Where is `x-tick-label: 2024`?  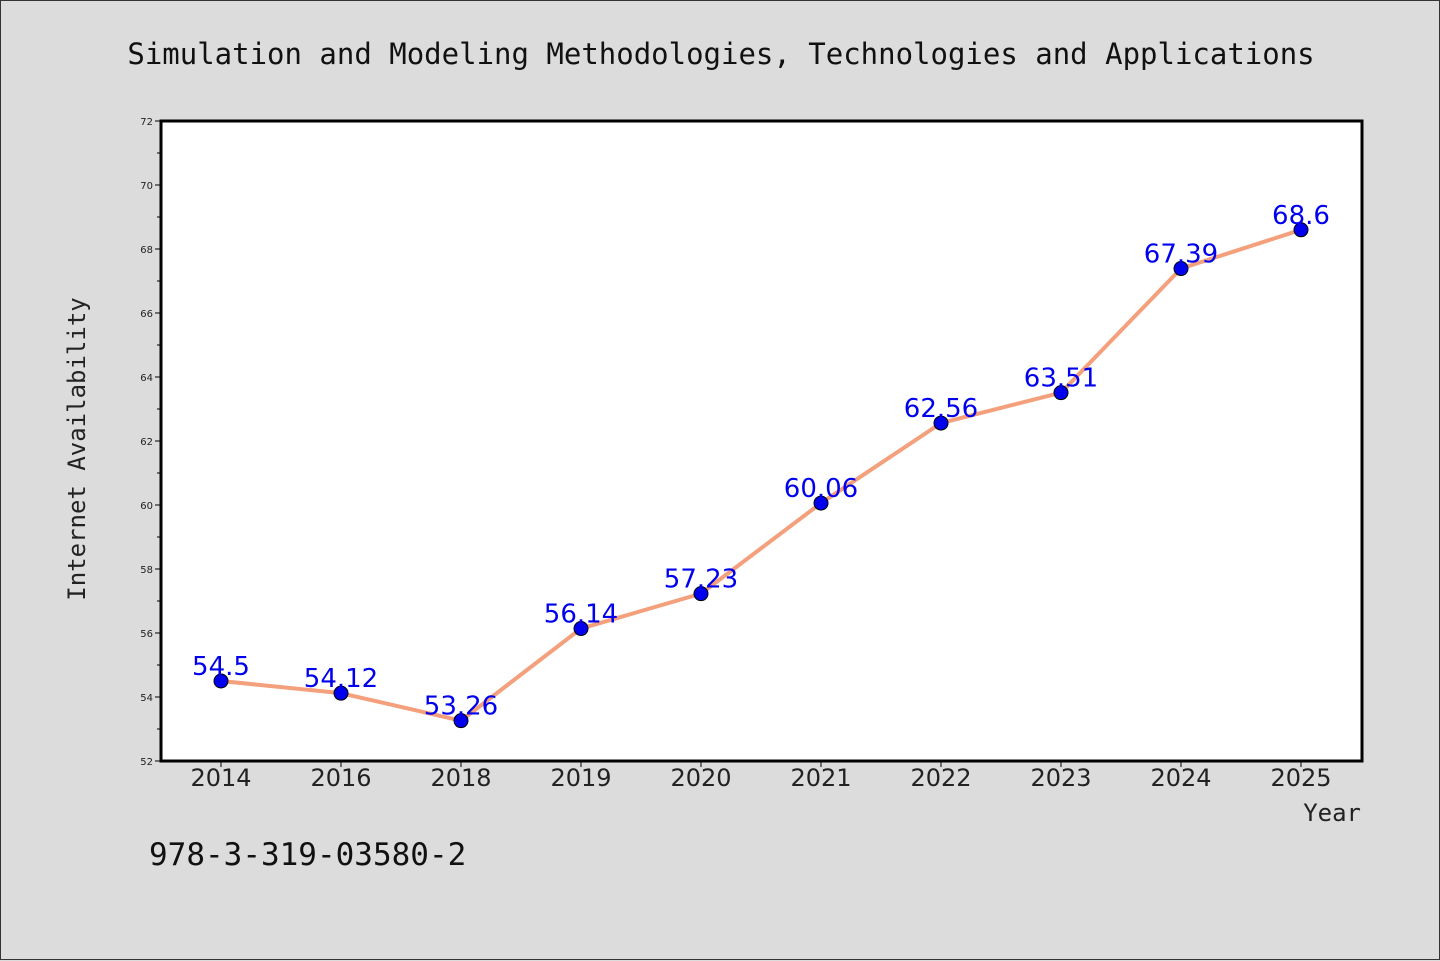
x-tick-label: 2024 is located at coordinates (1180, 778).